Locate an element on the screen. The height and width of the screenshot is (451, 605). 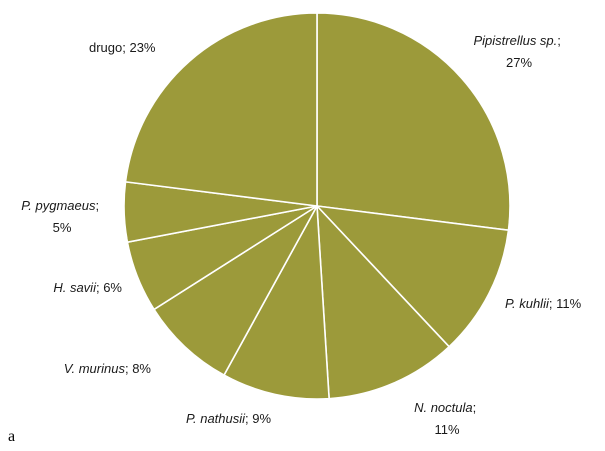
slice-label-nathusii: P. nathusii; 9% is located at coordinates (228, 418).